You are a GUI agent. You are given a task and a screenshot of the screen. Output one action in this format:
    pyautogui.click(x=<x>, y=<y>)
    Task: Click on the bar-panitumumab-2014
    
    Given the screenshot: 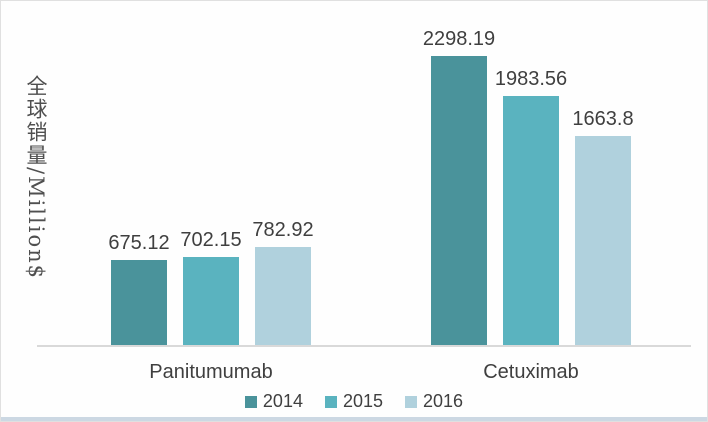 What is the action you would take?
    pyautogui.click(x=139, y=302)
    